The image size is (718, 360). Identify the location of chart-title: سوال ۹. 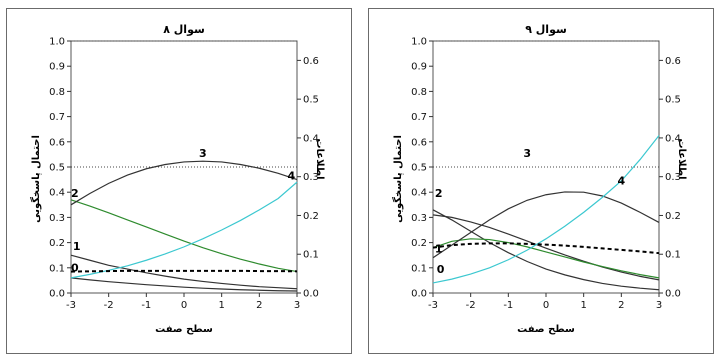
(546, 29).